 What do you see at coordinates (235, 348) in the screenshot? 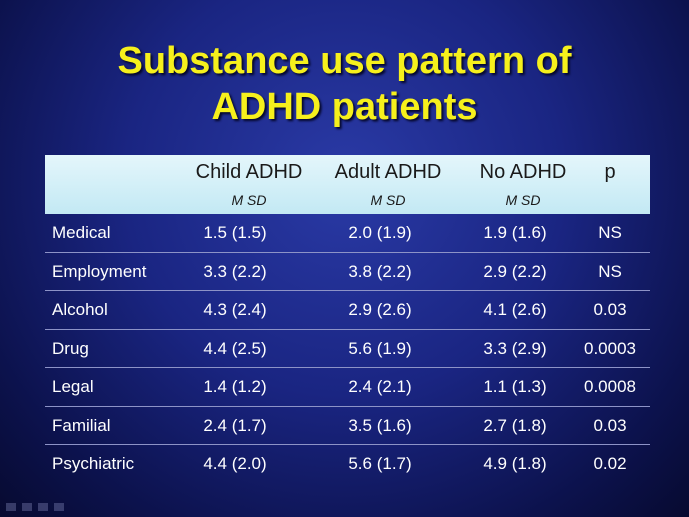
I see `cell-child-adhd: 4.4 (2.5)` at bounding box center [235, 348].